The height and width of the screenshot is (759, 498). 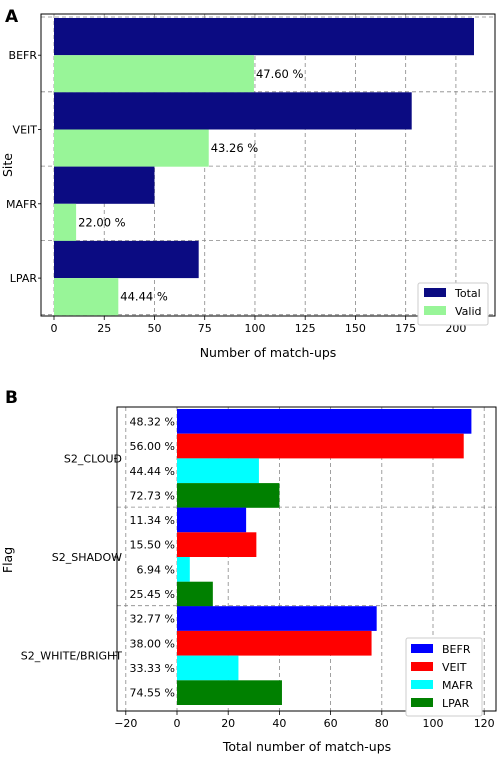 I want to click on legend-swatch-mafr, so click(x=422, y=684).